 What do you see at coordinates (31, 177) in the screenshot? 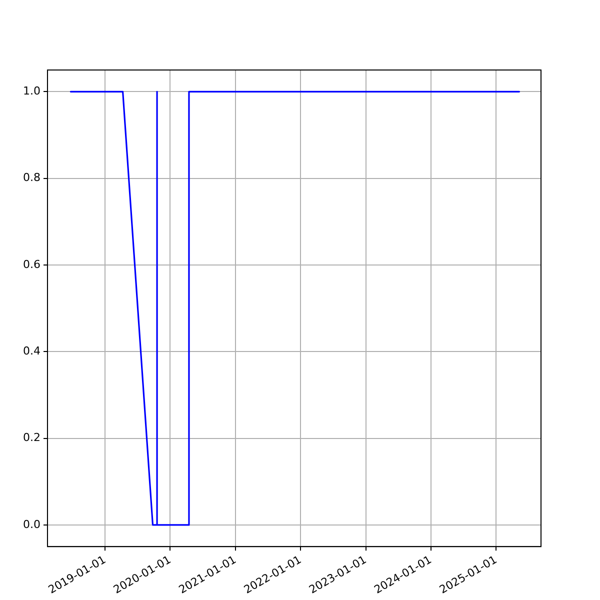
I see `y-tick-label: 0.8` at bounding box center [31, 177].